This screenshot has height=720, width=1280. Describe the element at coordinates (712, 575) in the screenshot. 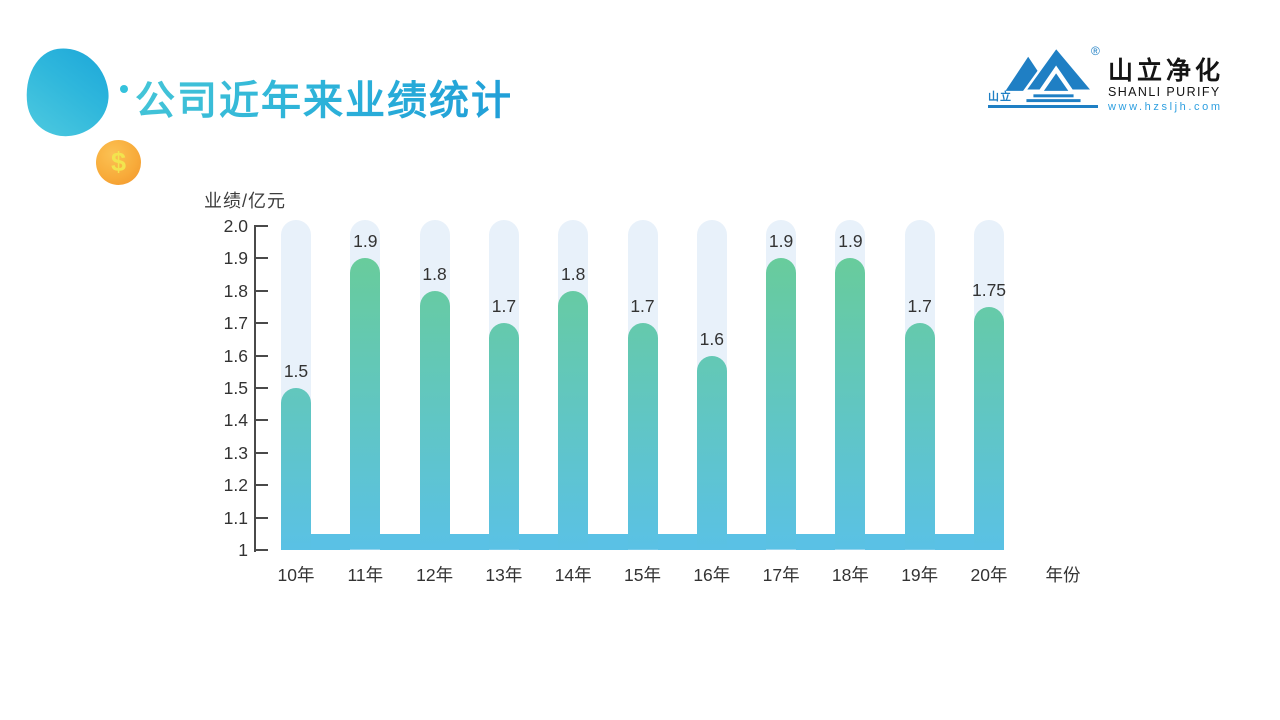

I see `x-tick-label: 16年` at that location.